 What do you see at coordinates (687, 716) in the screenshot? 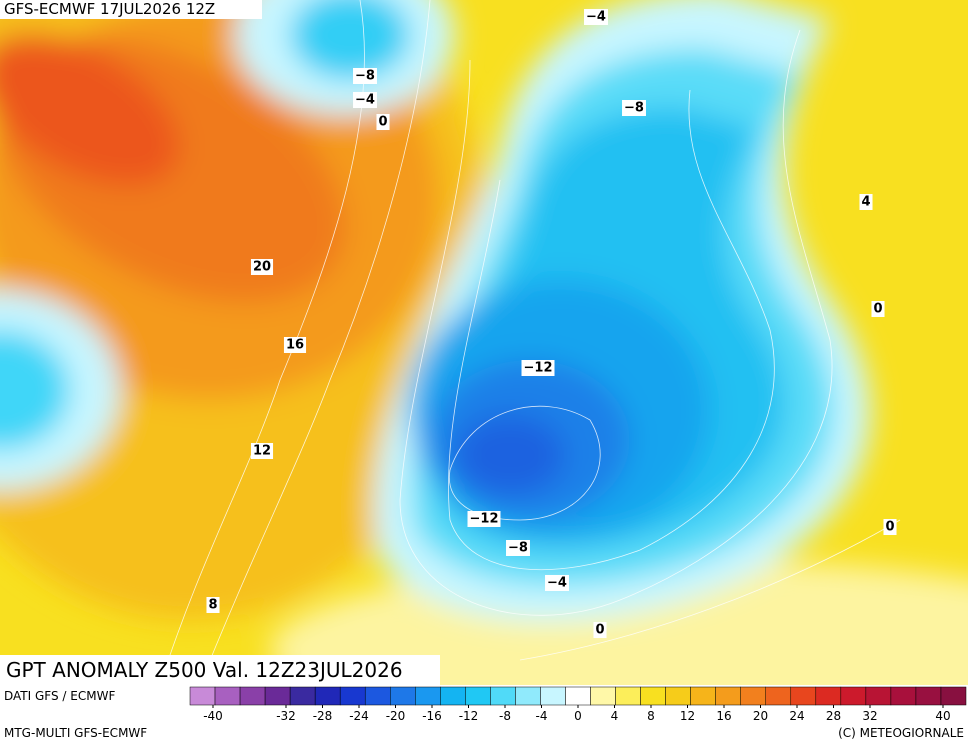
I see `colorbar-tick-label: 12` at bounding box center [687, 716].